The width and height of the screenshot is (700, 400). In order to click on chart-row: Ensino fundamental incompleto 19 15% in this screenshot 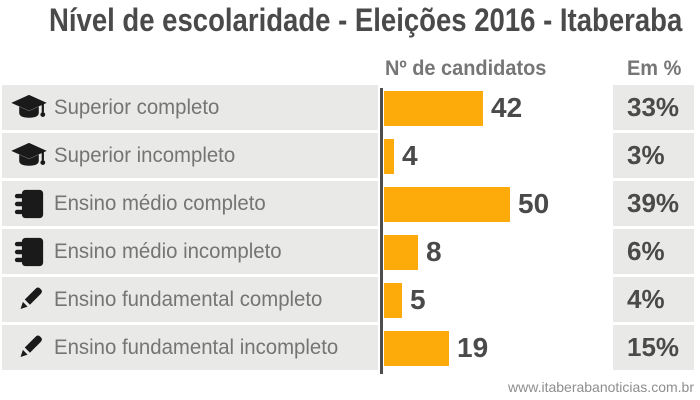, I will do `click(350, 347)`.